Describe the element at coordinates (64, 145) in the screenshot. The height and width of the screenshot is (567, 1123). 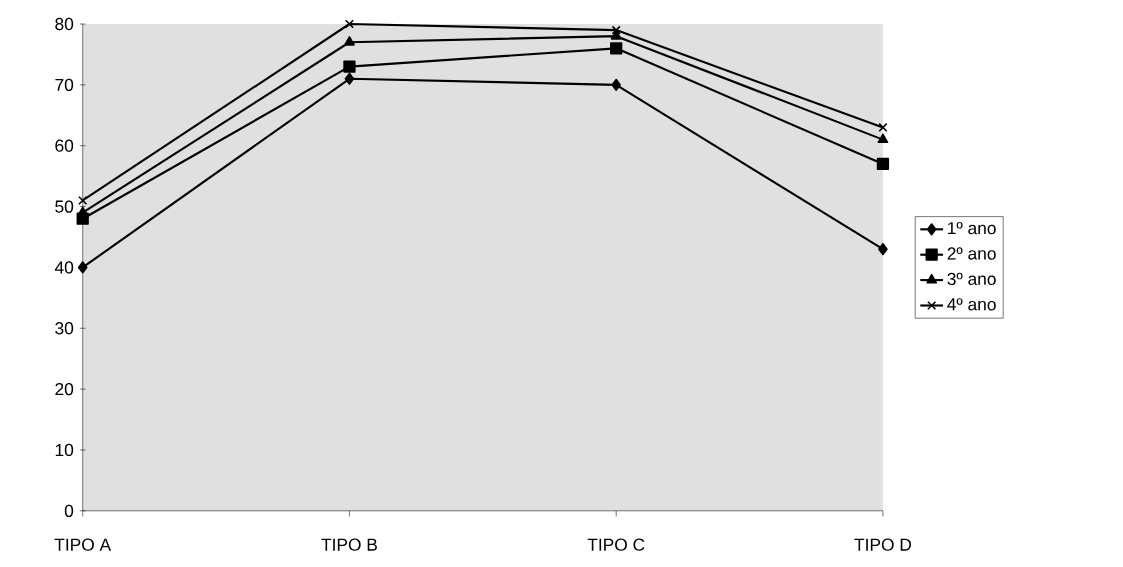
I see `y-tick-label: 60` at that location.